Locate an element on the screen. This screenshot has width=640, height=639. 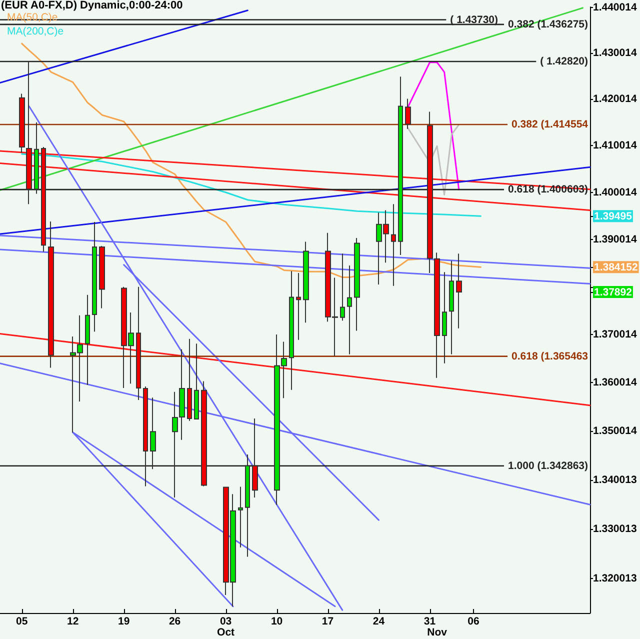
x-tick-label: 19 is located at coordinates (124, 622).